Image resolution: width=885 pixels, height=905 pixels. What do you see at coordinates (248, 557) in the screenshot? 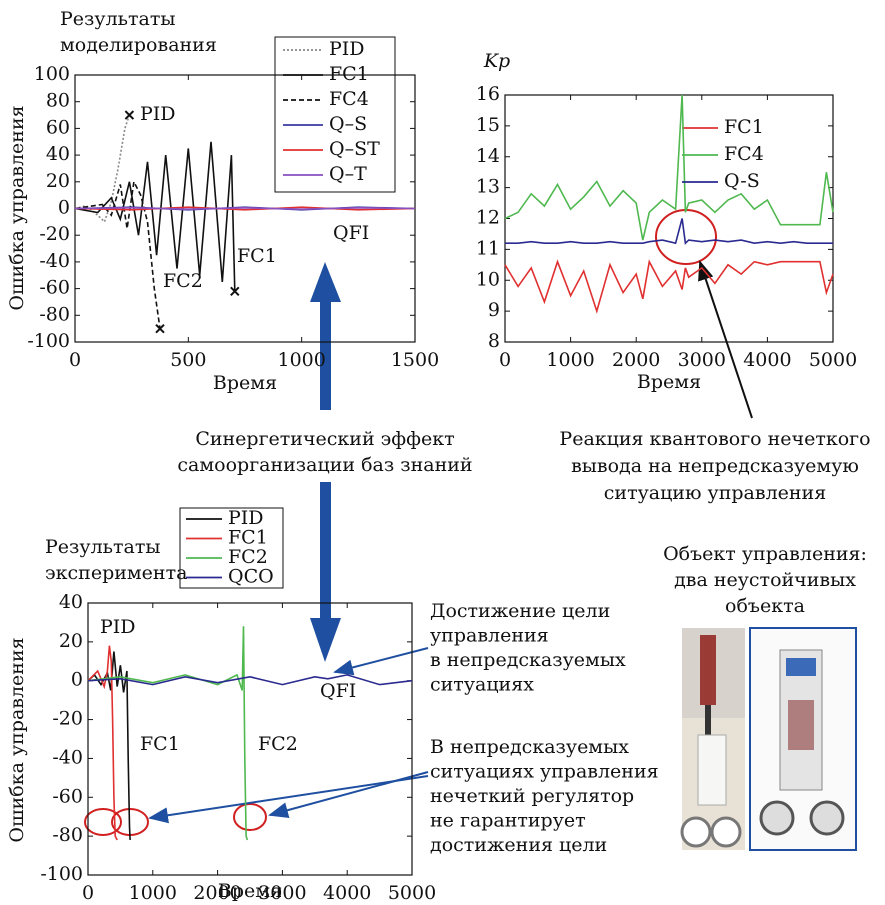
I see `legend-label: FC2` at bounding box center [248, 557].